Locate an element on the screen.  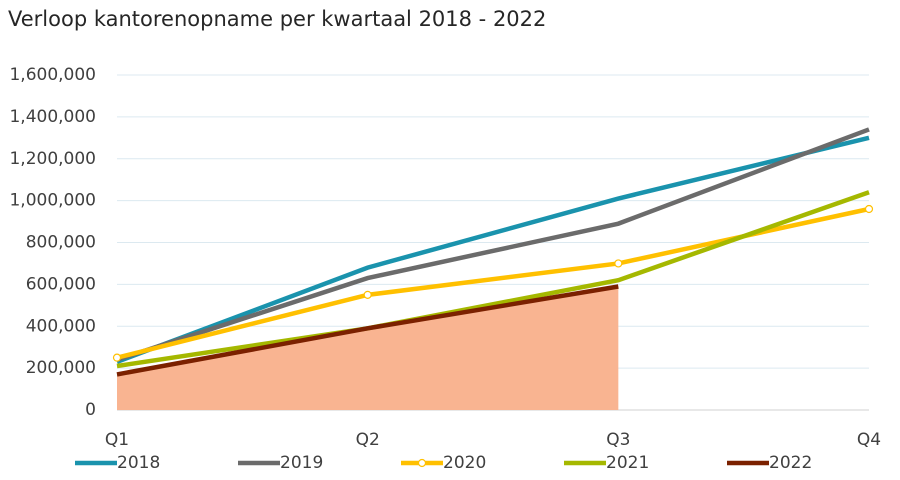
legend-label: 2022 is located at coordinates (790, 463).